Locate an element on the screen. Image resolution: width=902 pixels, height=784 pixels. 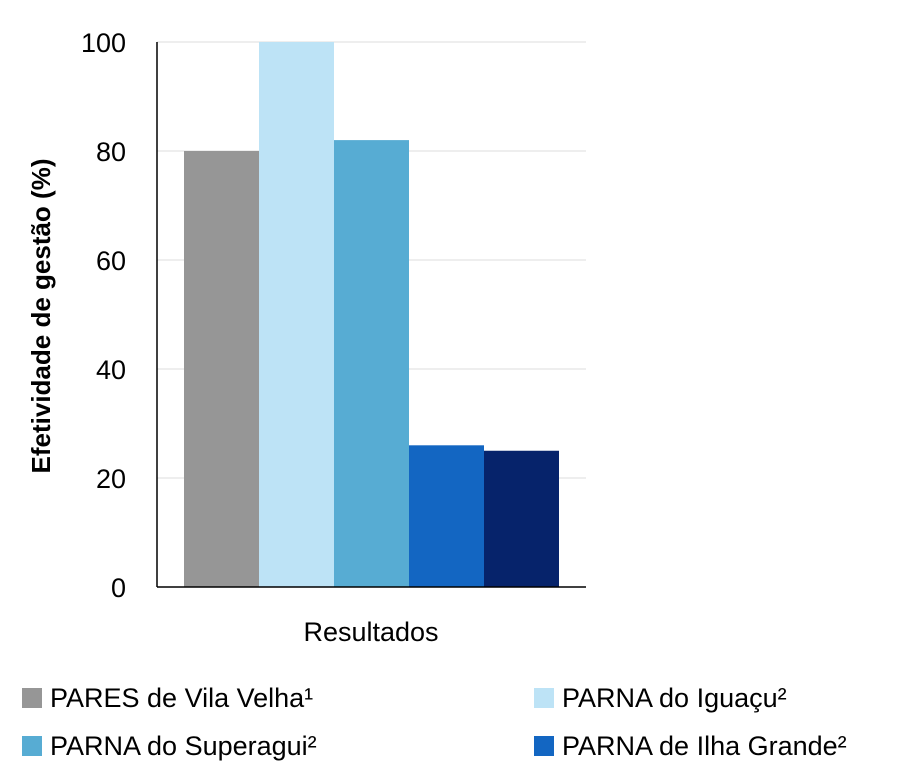
legend-swatch-superagui is located at coordinates (32, 746).